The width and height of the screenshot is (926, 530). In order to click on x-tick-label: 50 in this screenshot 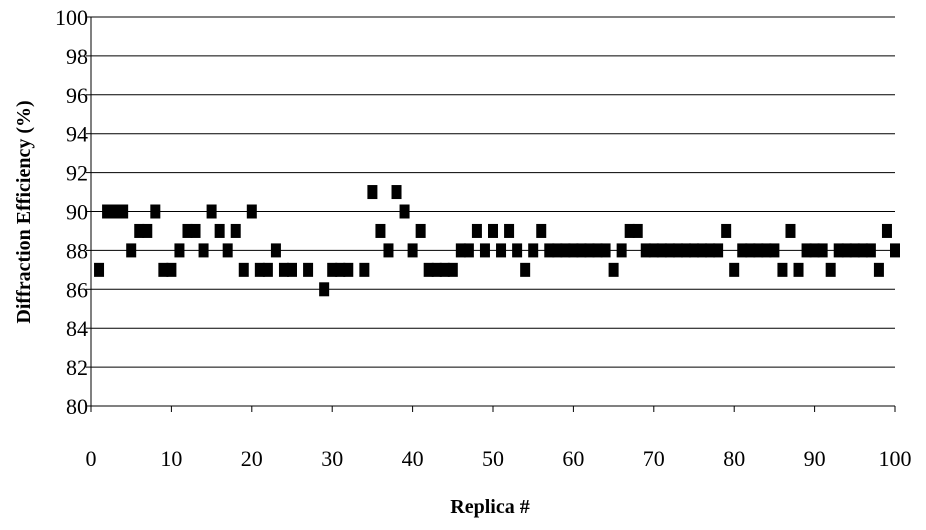, I will do `click(493, 458)`.